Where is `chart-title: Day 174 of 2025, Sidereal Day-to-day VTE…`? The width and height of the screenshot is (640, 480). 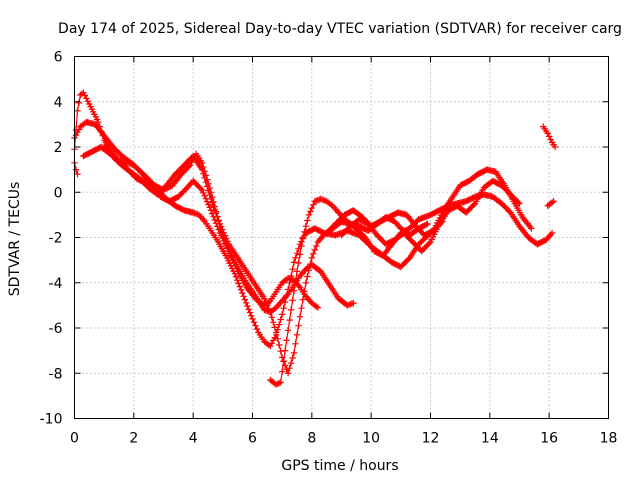
chart-title: Day 174 of 2025, Sidereal Day-to-day VTE… is located at coordinates (340, 29).